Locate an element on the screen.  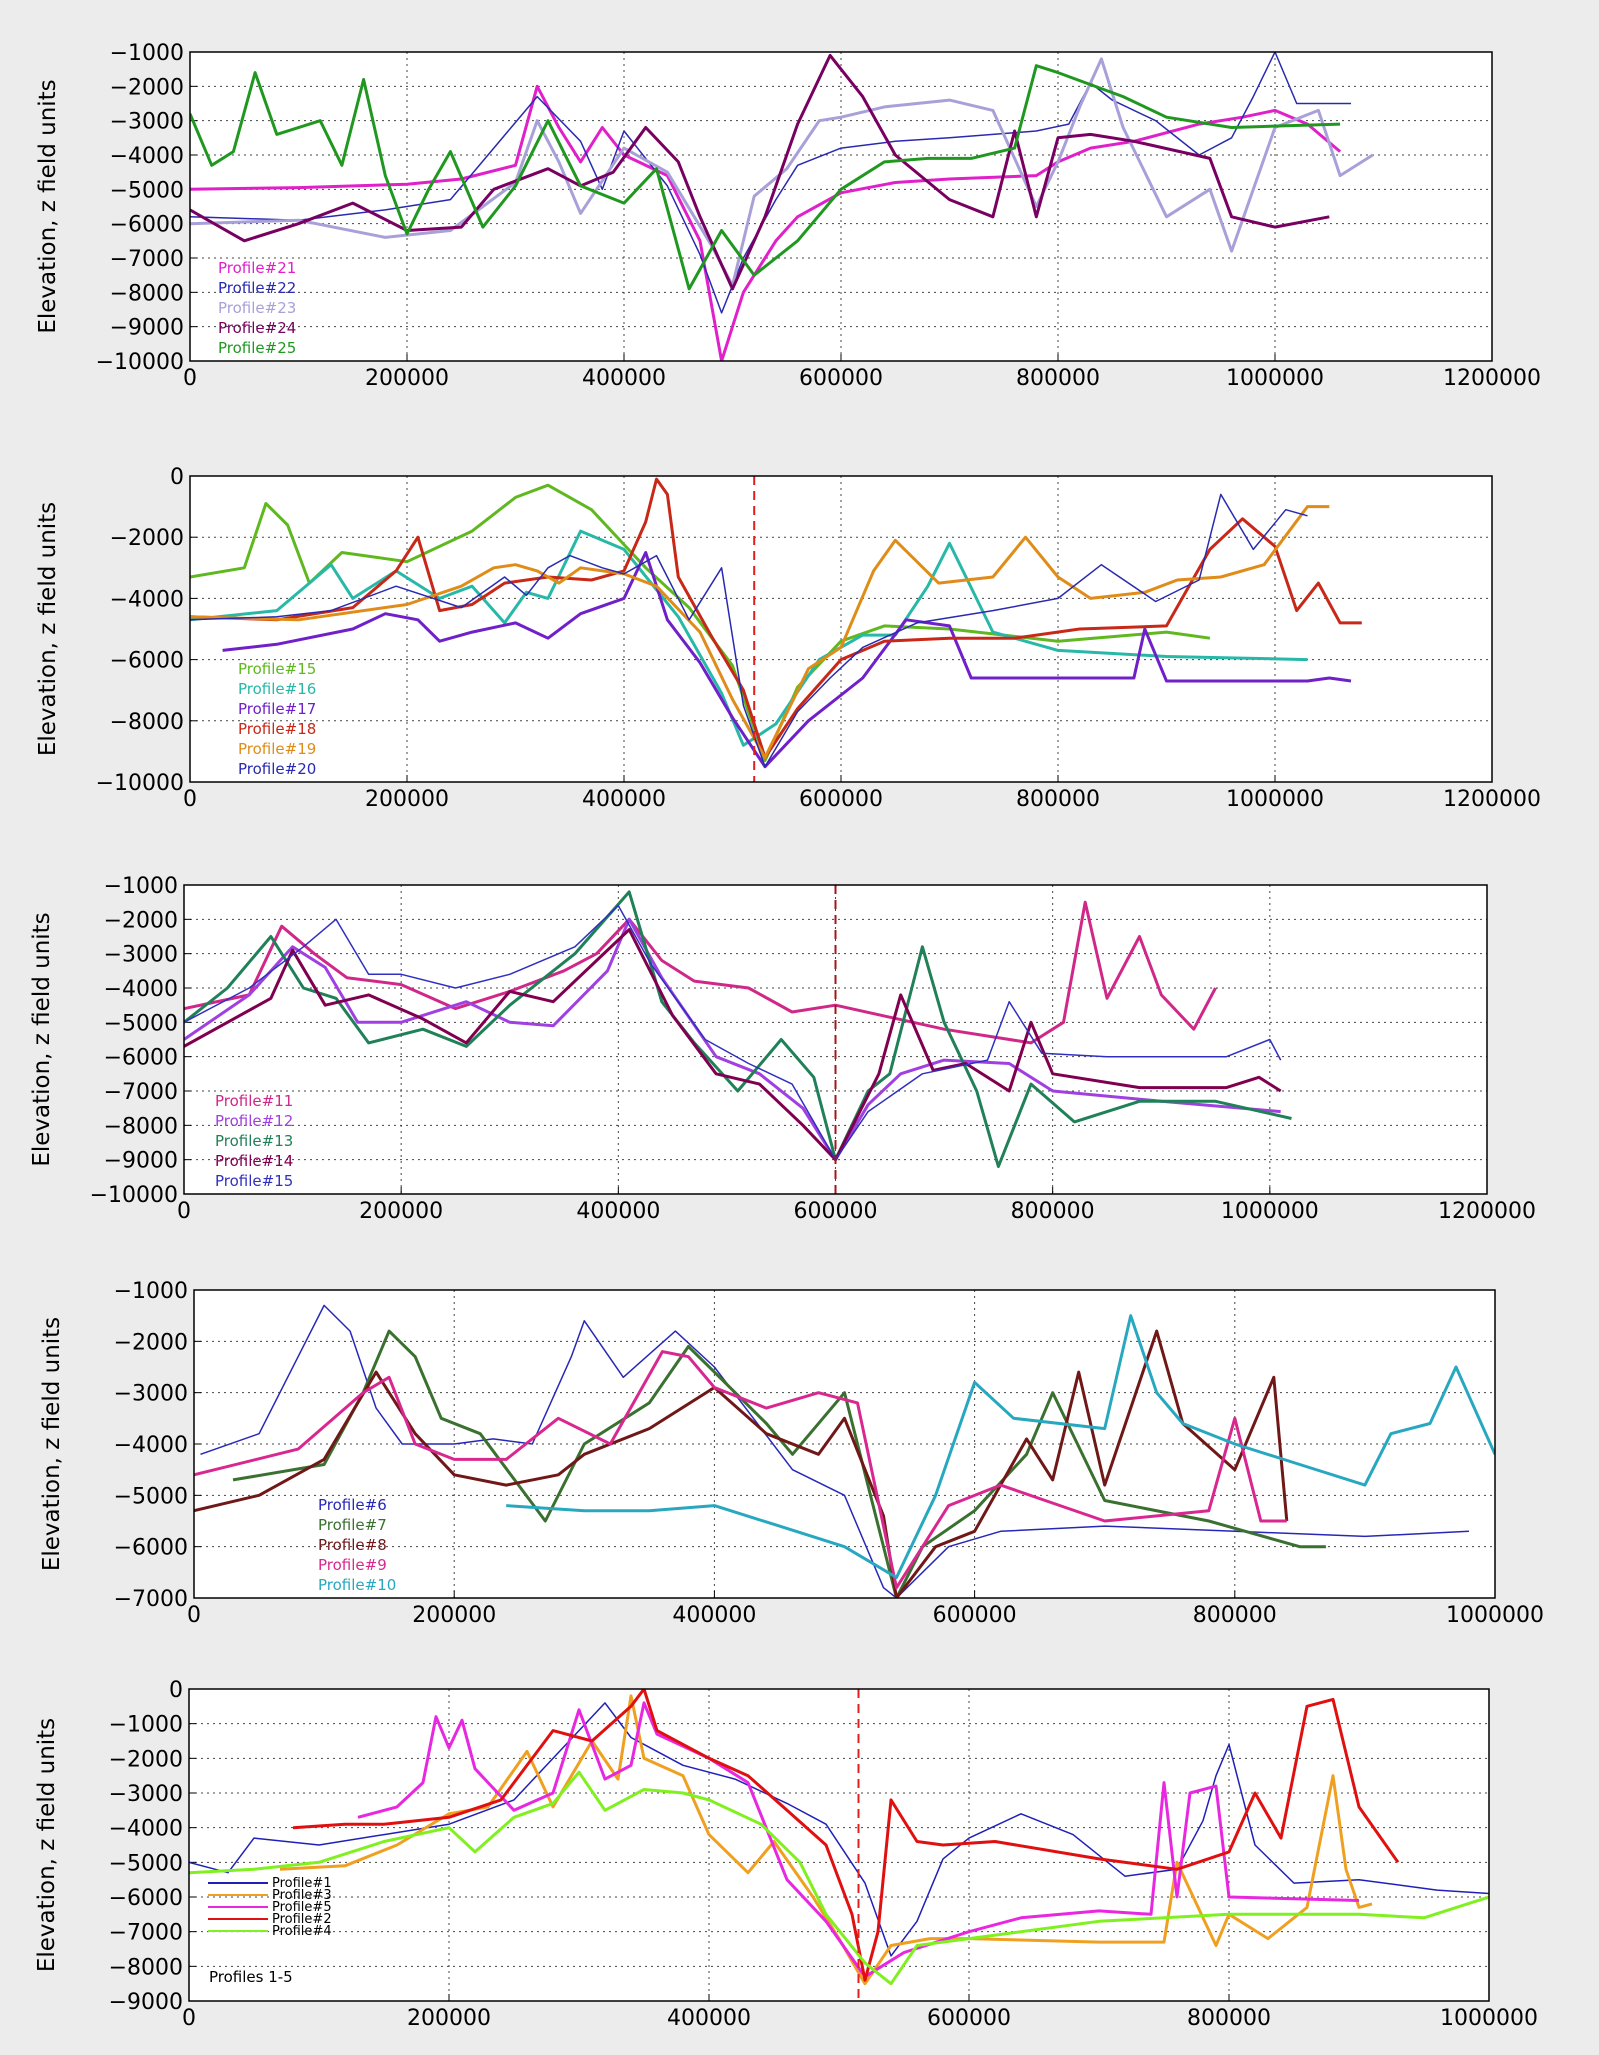
legend-entry: Profile#14 is located at coordinates (254, 1161).